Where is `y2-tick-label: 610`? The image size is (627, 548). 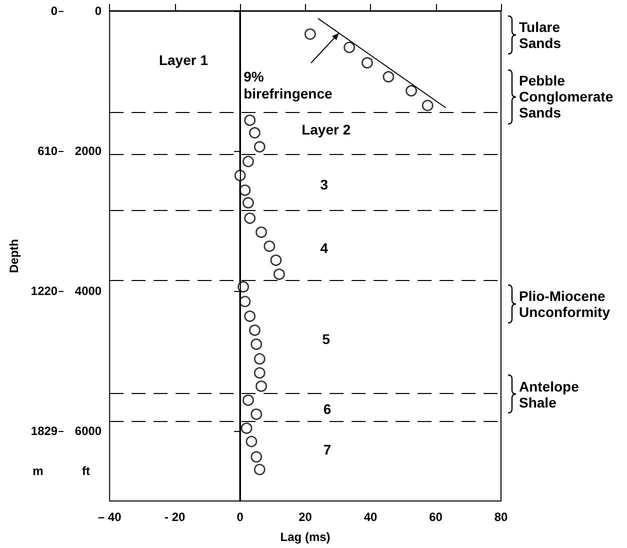
y2-tick-label: 610 is located at coordinates (48, 151).